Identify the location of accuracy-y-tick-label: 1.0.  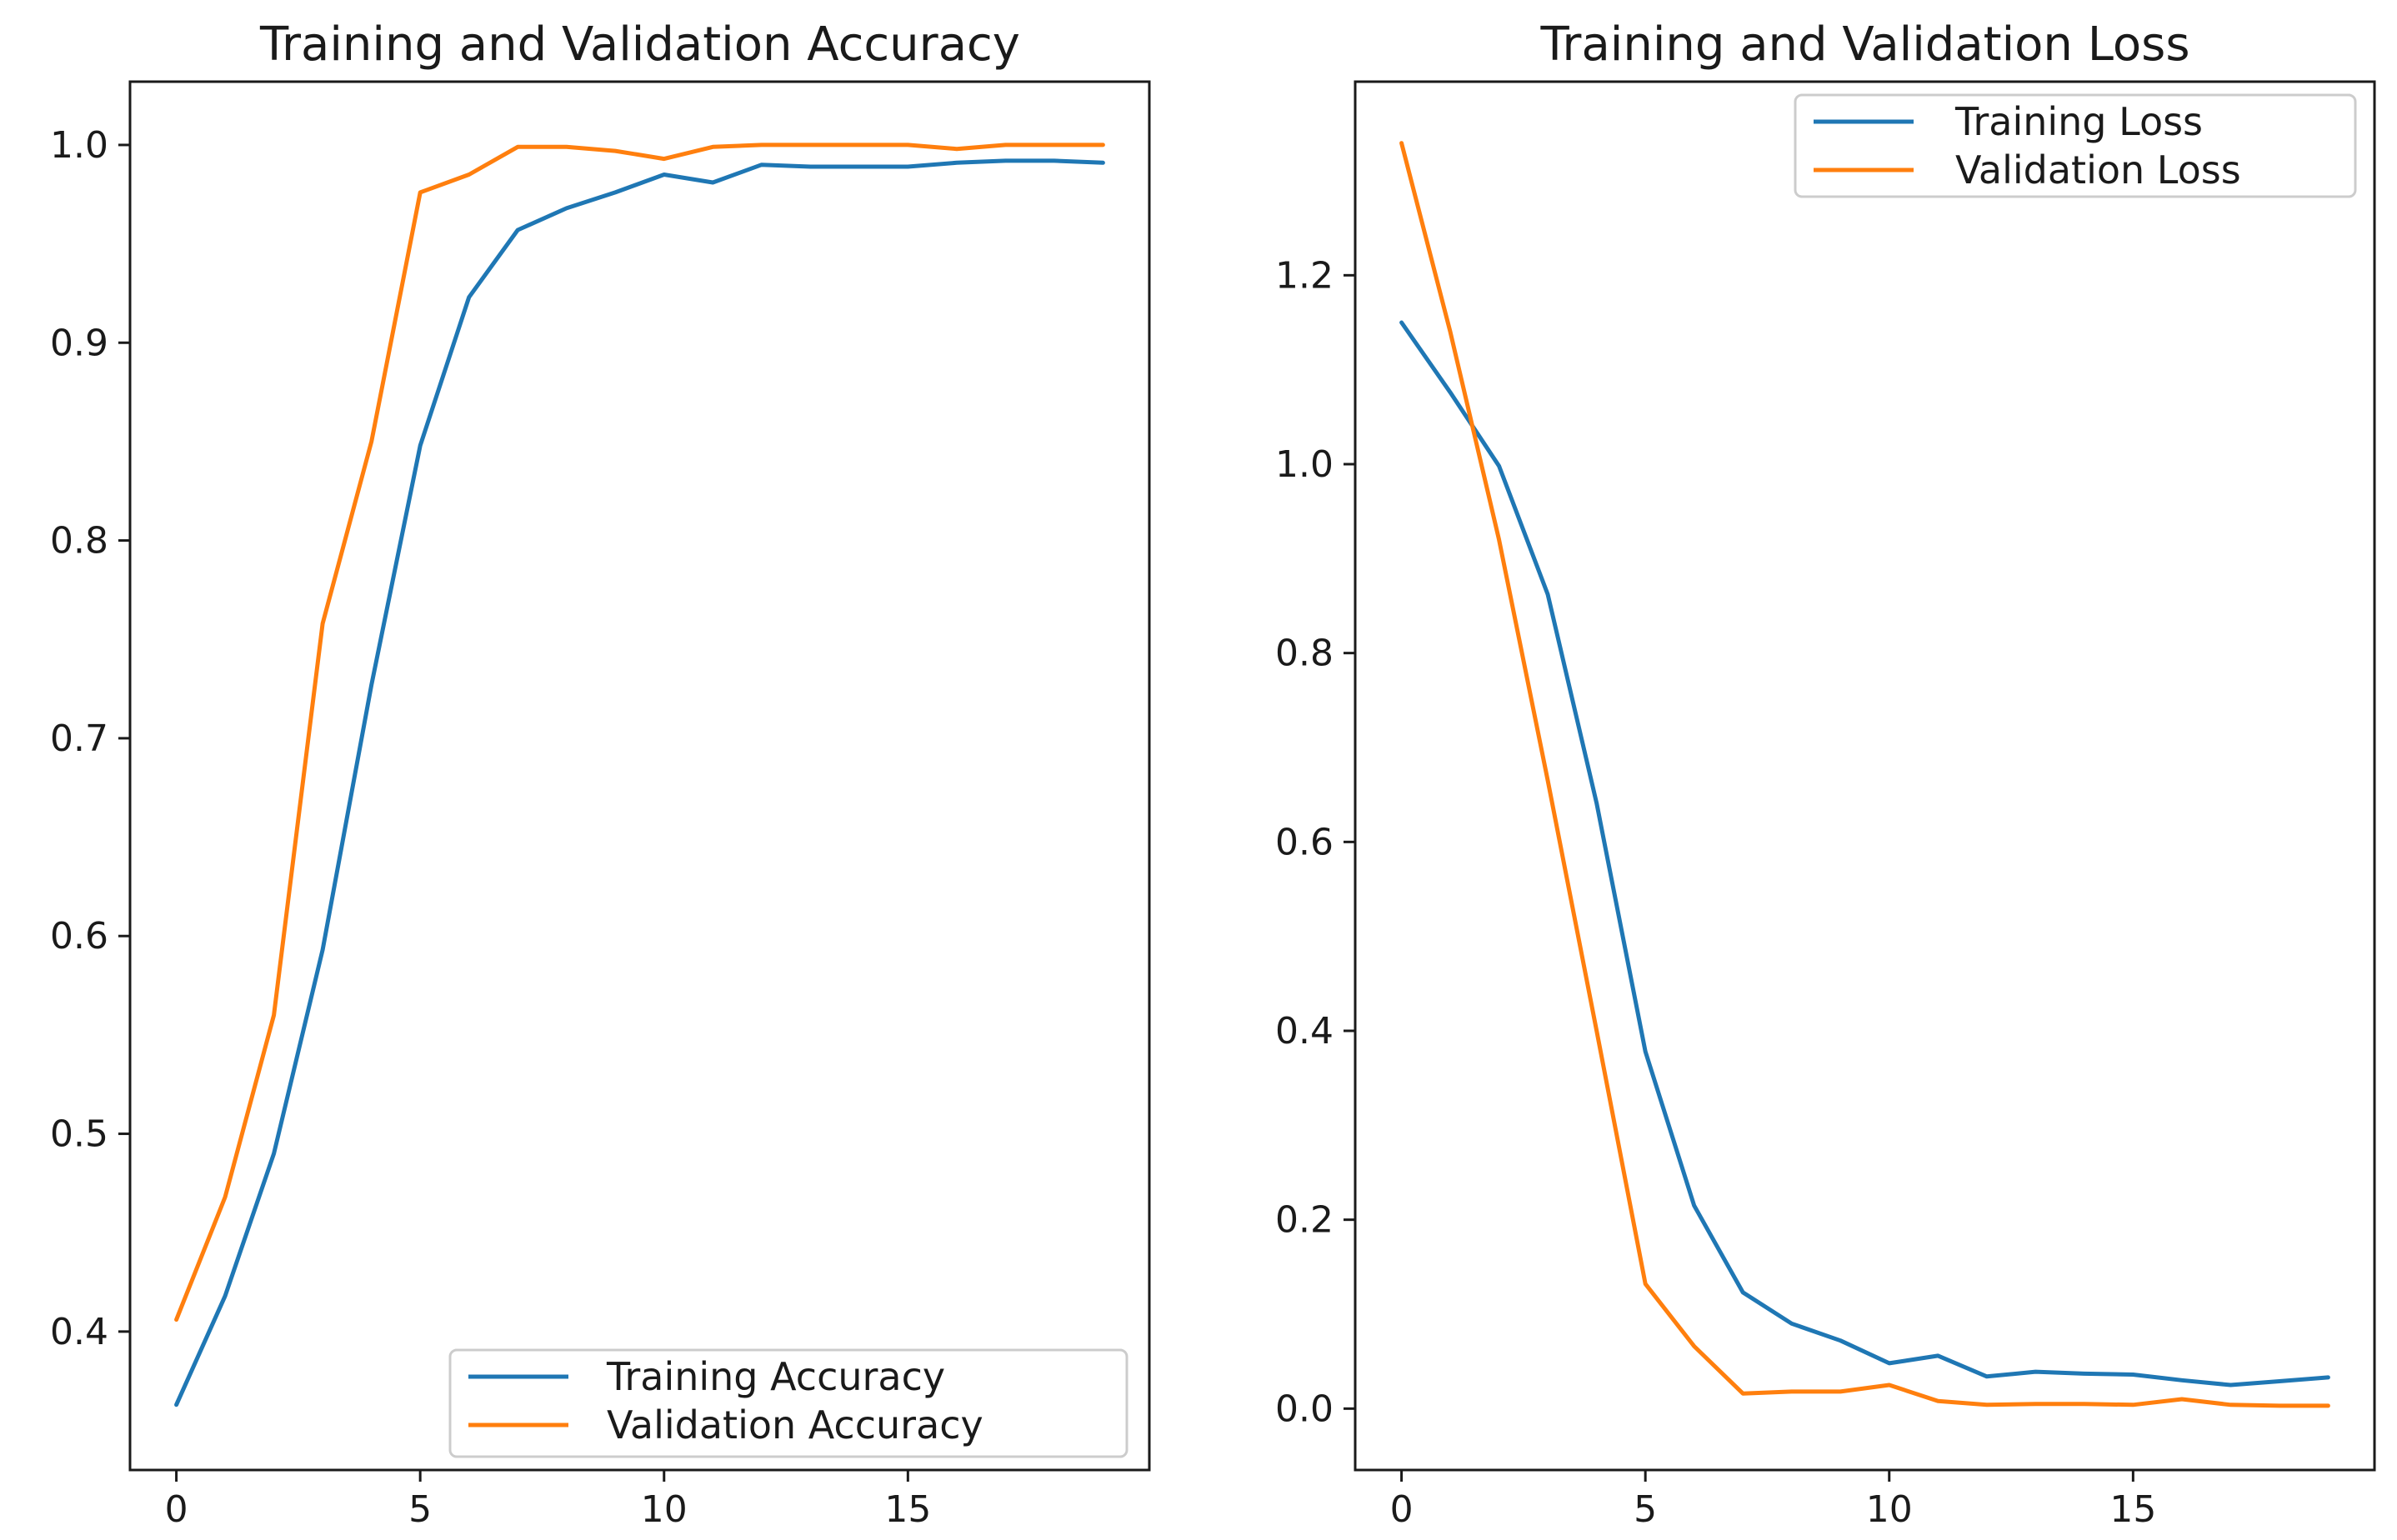
(79, 145).